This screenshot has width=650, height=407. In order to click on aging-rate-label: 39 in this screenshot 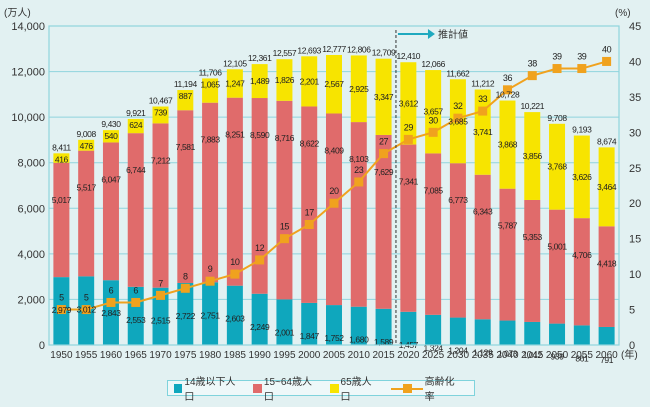, I will do `click(557, 57)`.